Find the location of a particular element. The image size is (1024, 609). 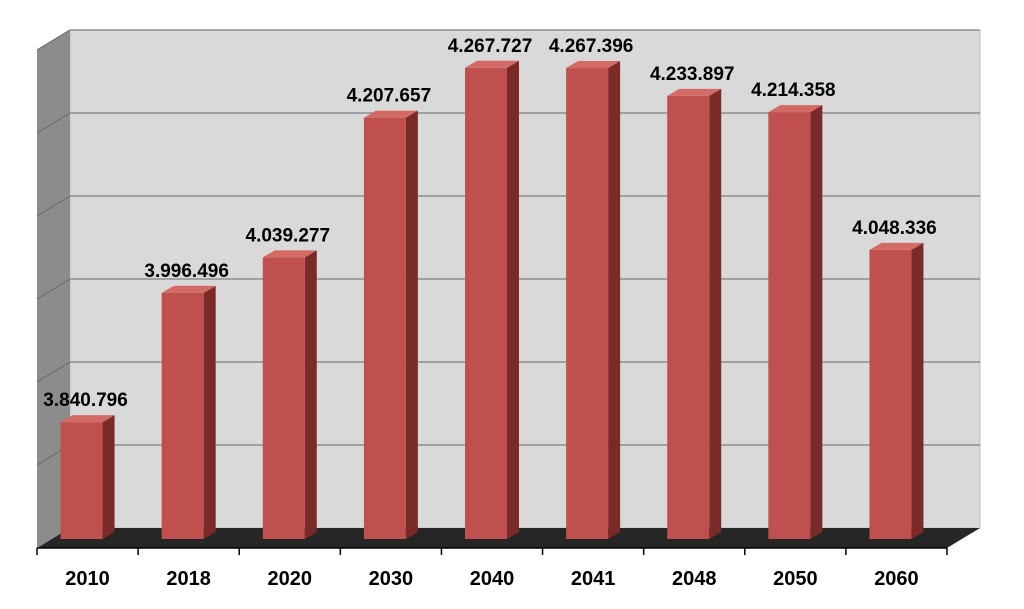

x-tick-label: 2050 is located at coordinates (795, 579).